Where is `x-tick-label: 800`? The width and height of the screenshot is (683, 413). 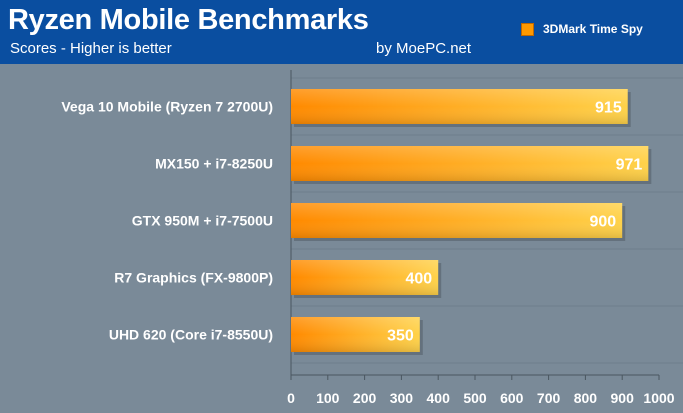
x-tick-label: 800 is located at coordinates (586, 398).